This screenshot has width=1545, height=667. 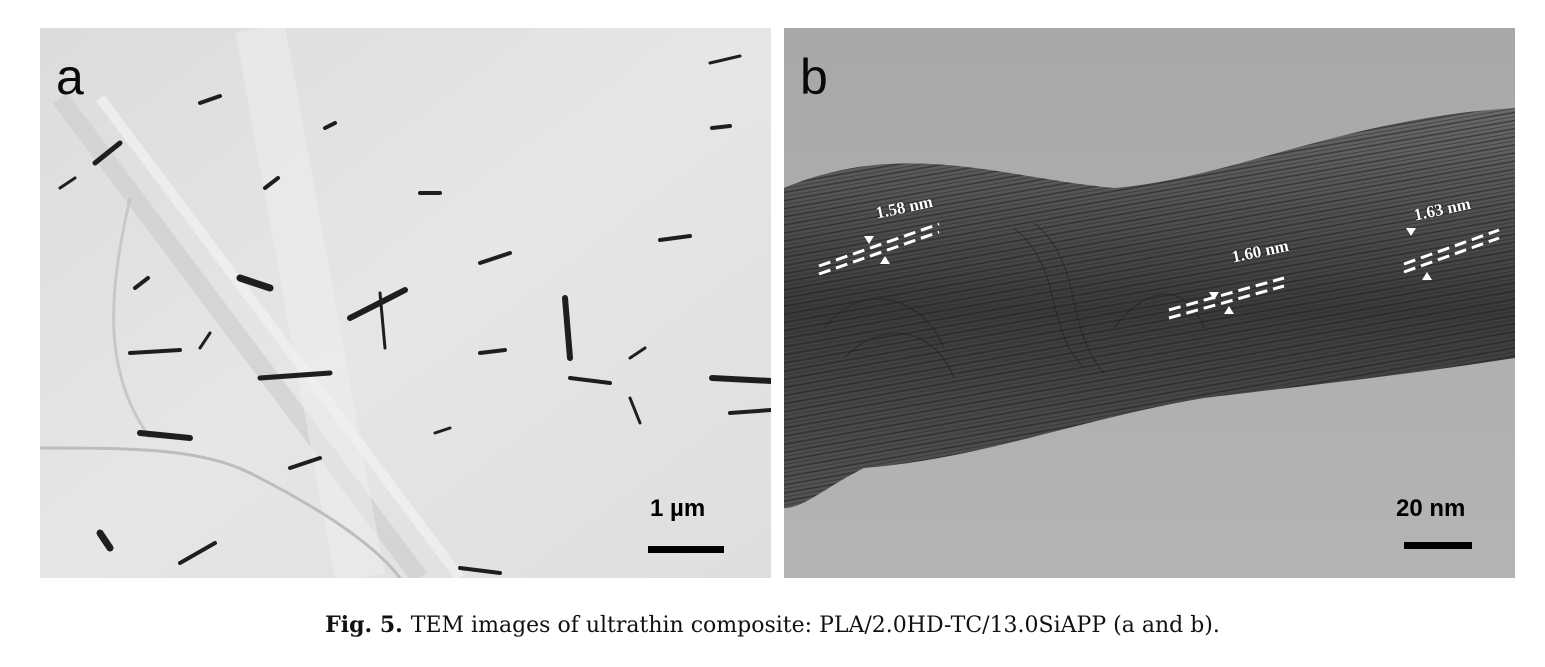 I want to click on scale-bar-a, so click(x=686, y=549).